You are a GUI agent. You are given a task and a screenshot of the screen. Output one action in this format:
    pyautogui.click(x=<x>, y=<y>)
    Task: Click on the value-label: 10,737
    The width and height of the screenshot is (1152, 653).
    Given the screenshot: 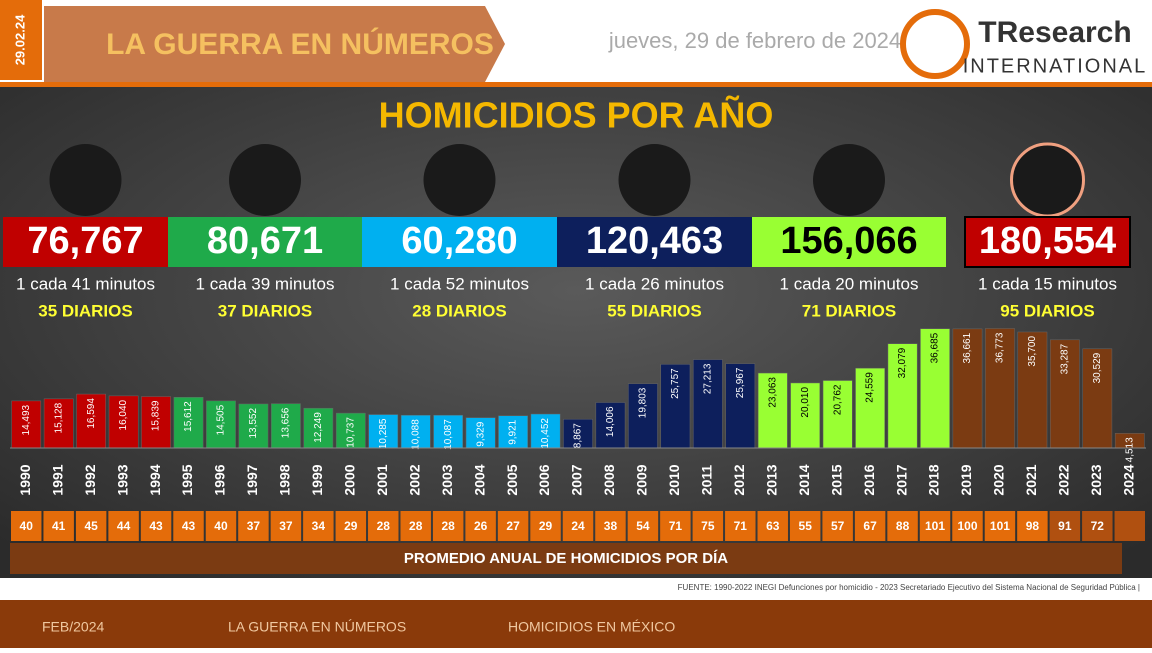 What is the action you would take?
    pyautogui.click(x=350, y=432)
    